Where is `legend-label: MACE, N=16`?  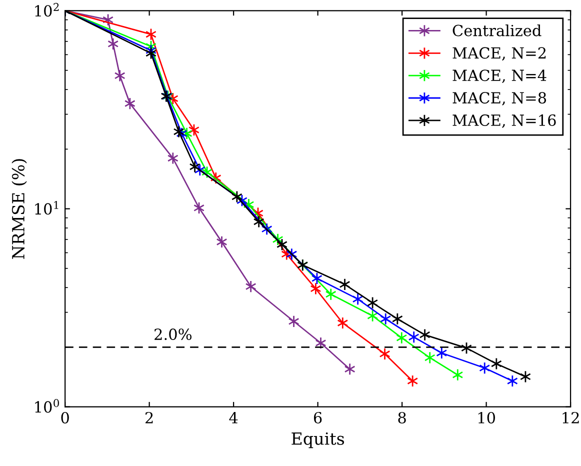
legend-label: MACE, N=16 is located at coordinates (504, 121).